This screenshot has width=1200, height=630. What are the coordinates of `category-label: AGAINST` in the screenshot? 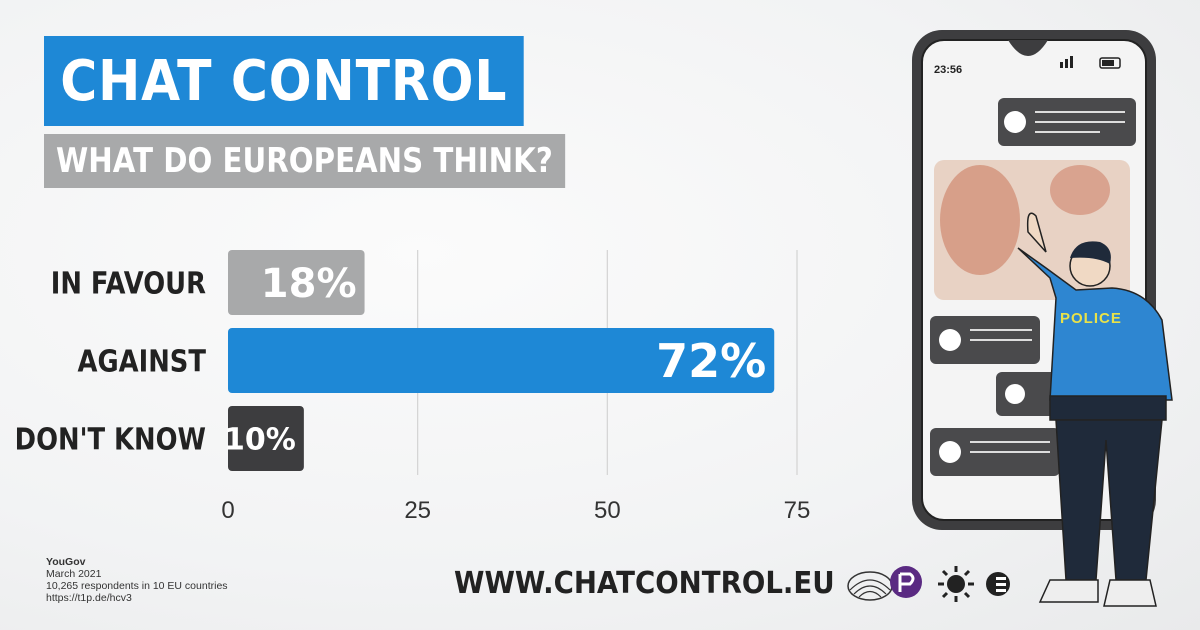 It's located at (142, 361).